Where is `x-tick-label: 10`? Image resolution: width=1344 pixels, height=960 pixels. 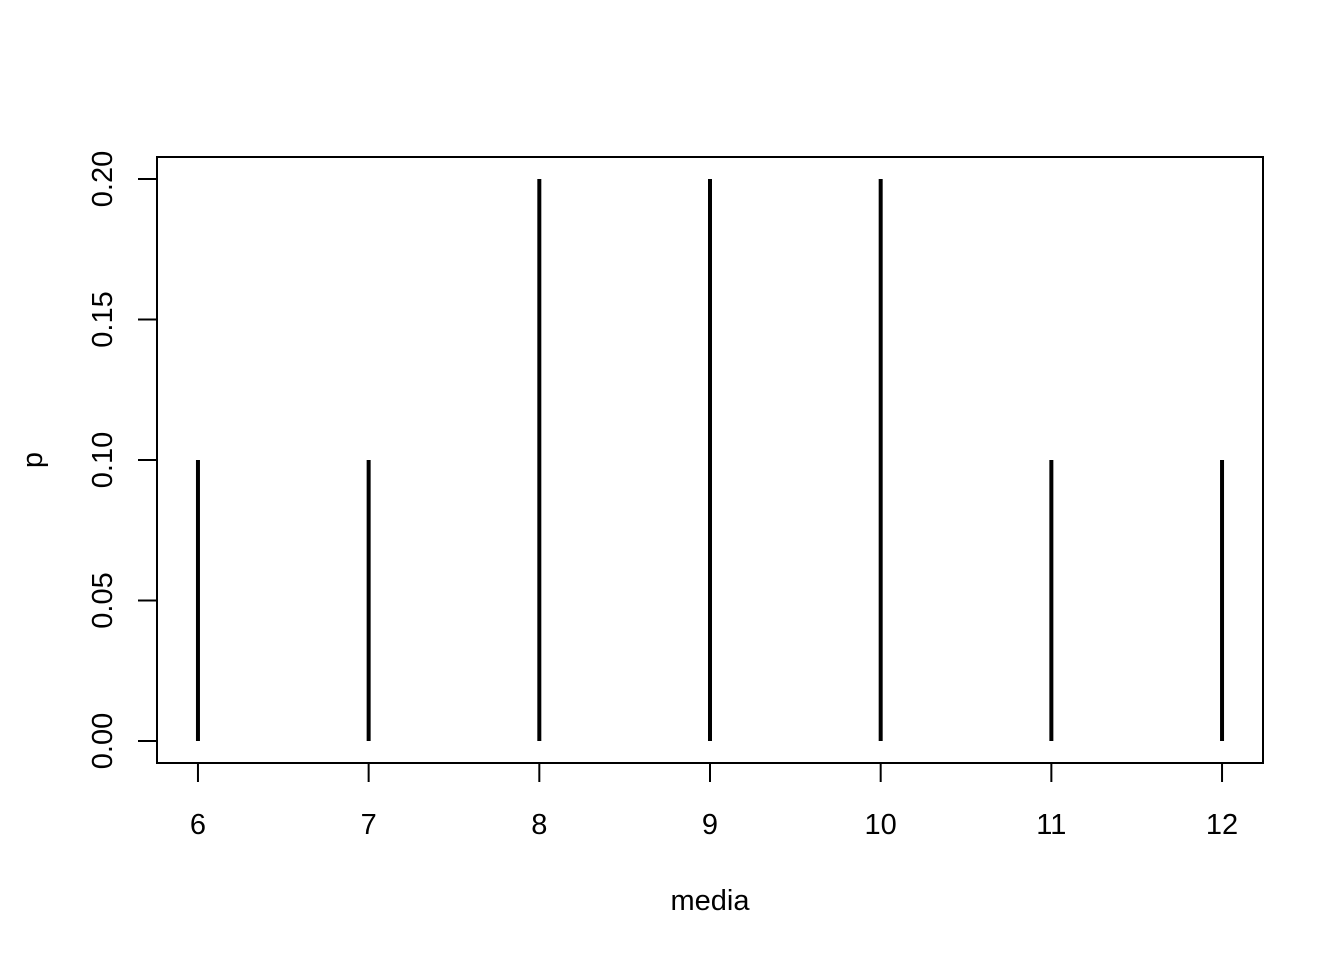
x-tick-label: 10 is located at coordinates (881, 825).